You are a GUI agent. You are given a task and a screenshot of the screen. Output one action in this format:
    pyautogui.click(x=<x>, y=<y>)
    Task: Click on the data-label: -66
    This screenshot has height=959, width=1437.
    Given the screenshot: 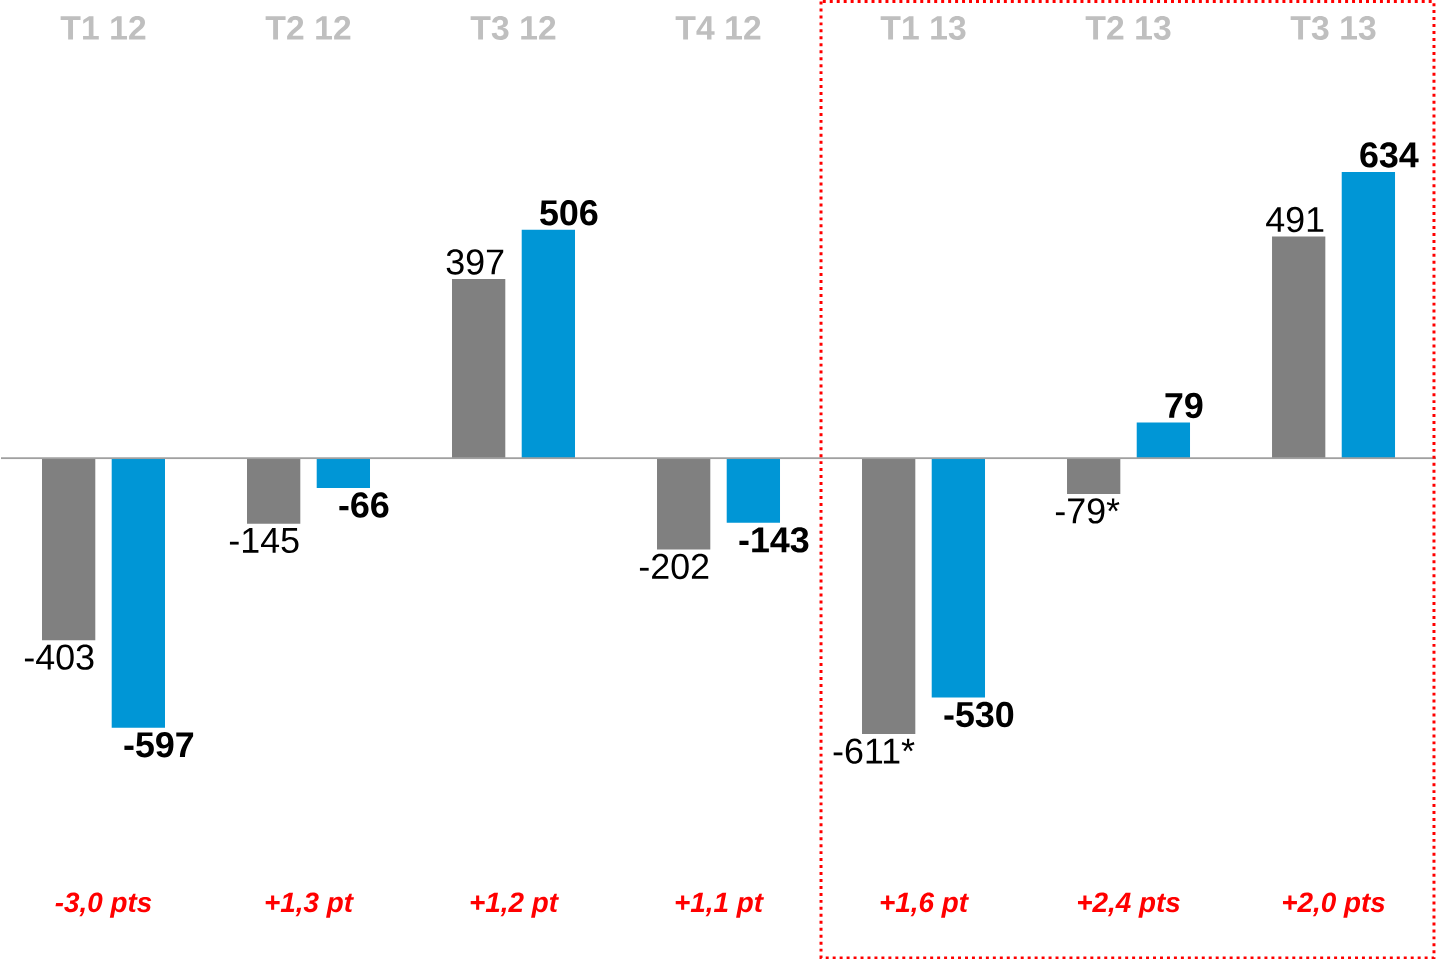 What is the action you would take?
    pyautogui.click(x=364, y=505)
    